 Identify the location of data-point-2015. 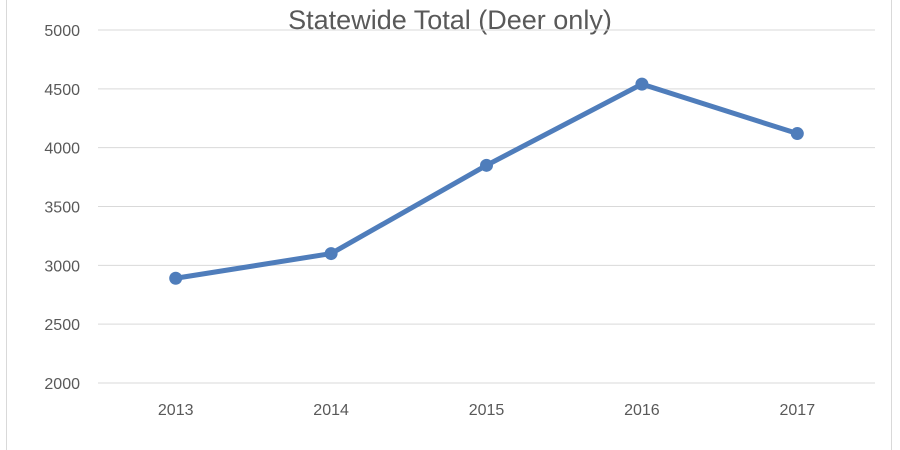
(486, 165).